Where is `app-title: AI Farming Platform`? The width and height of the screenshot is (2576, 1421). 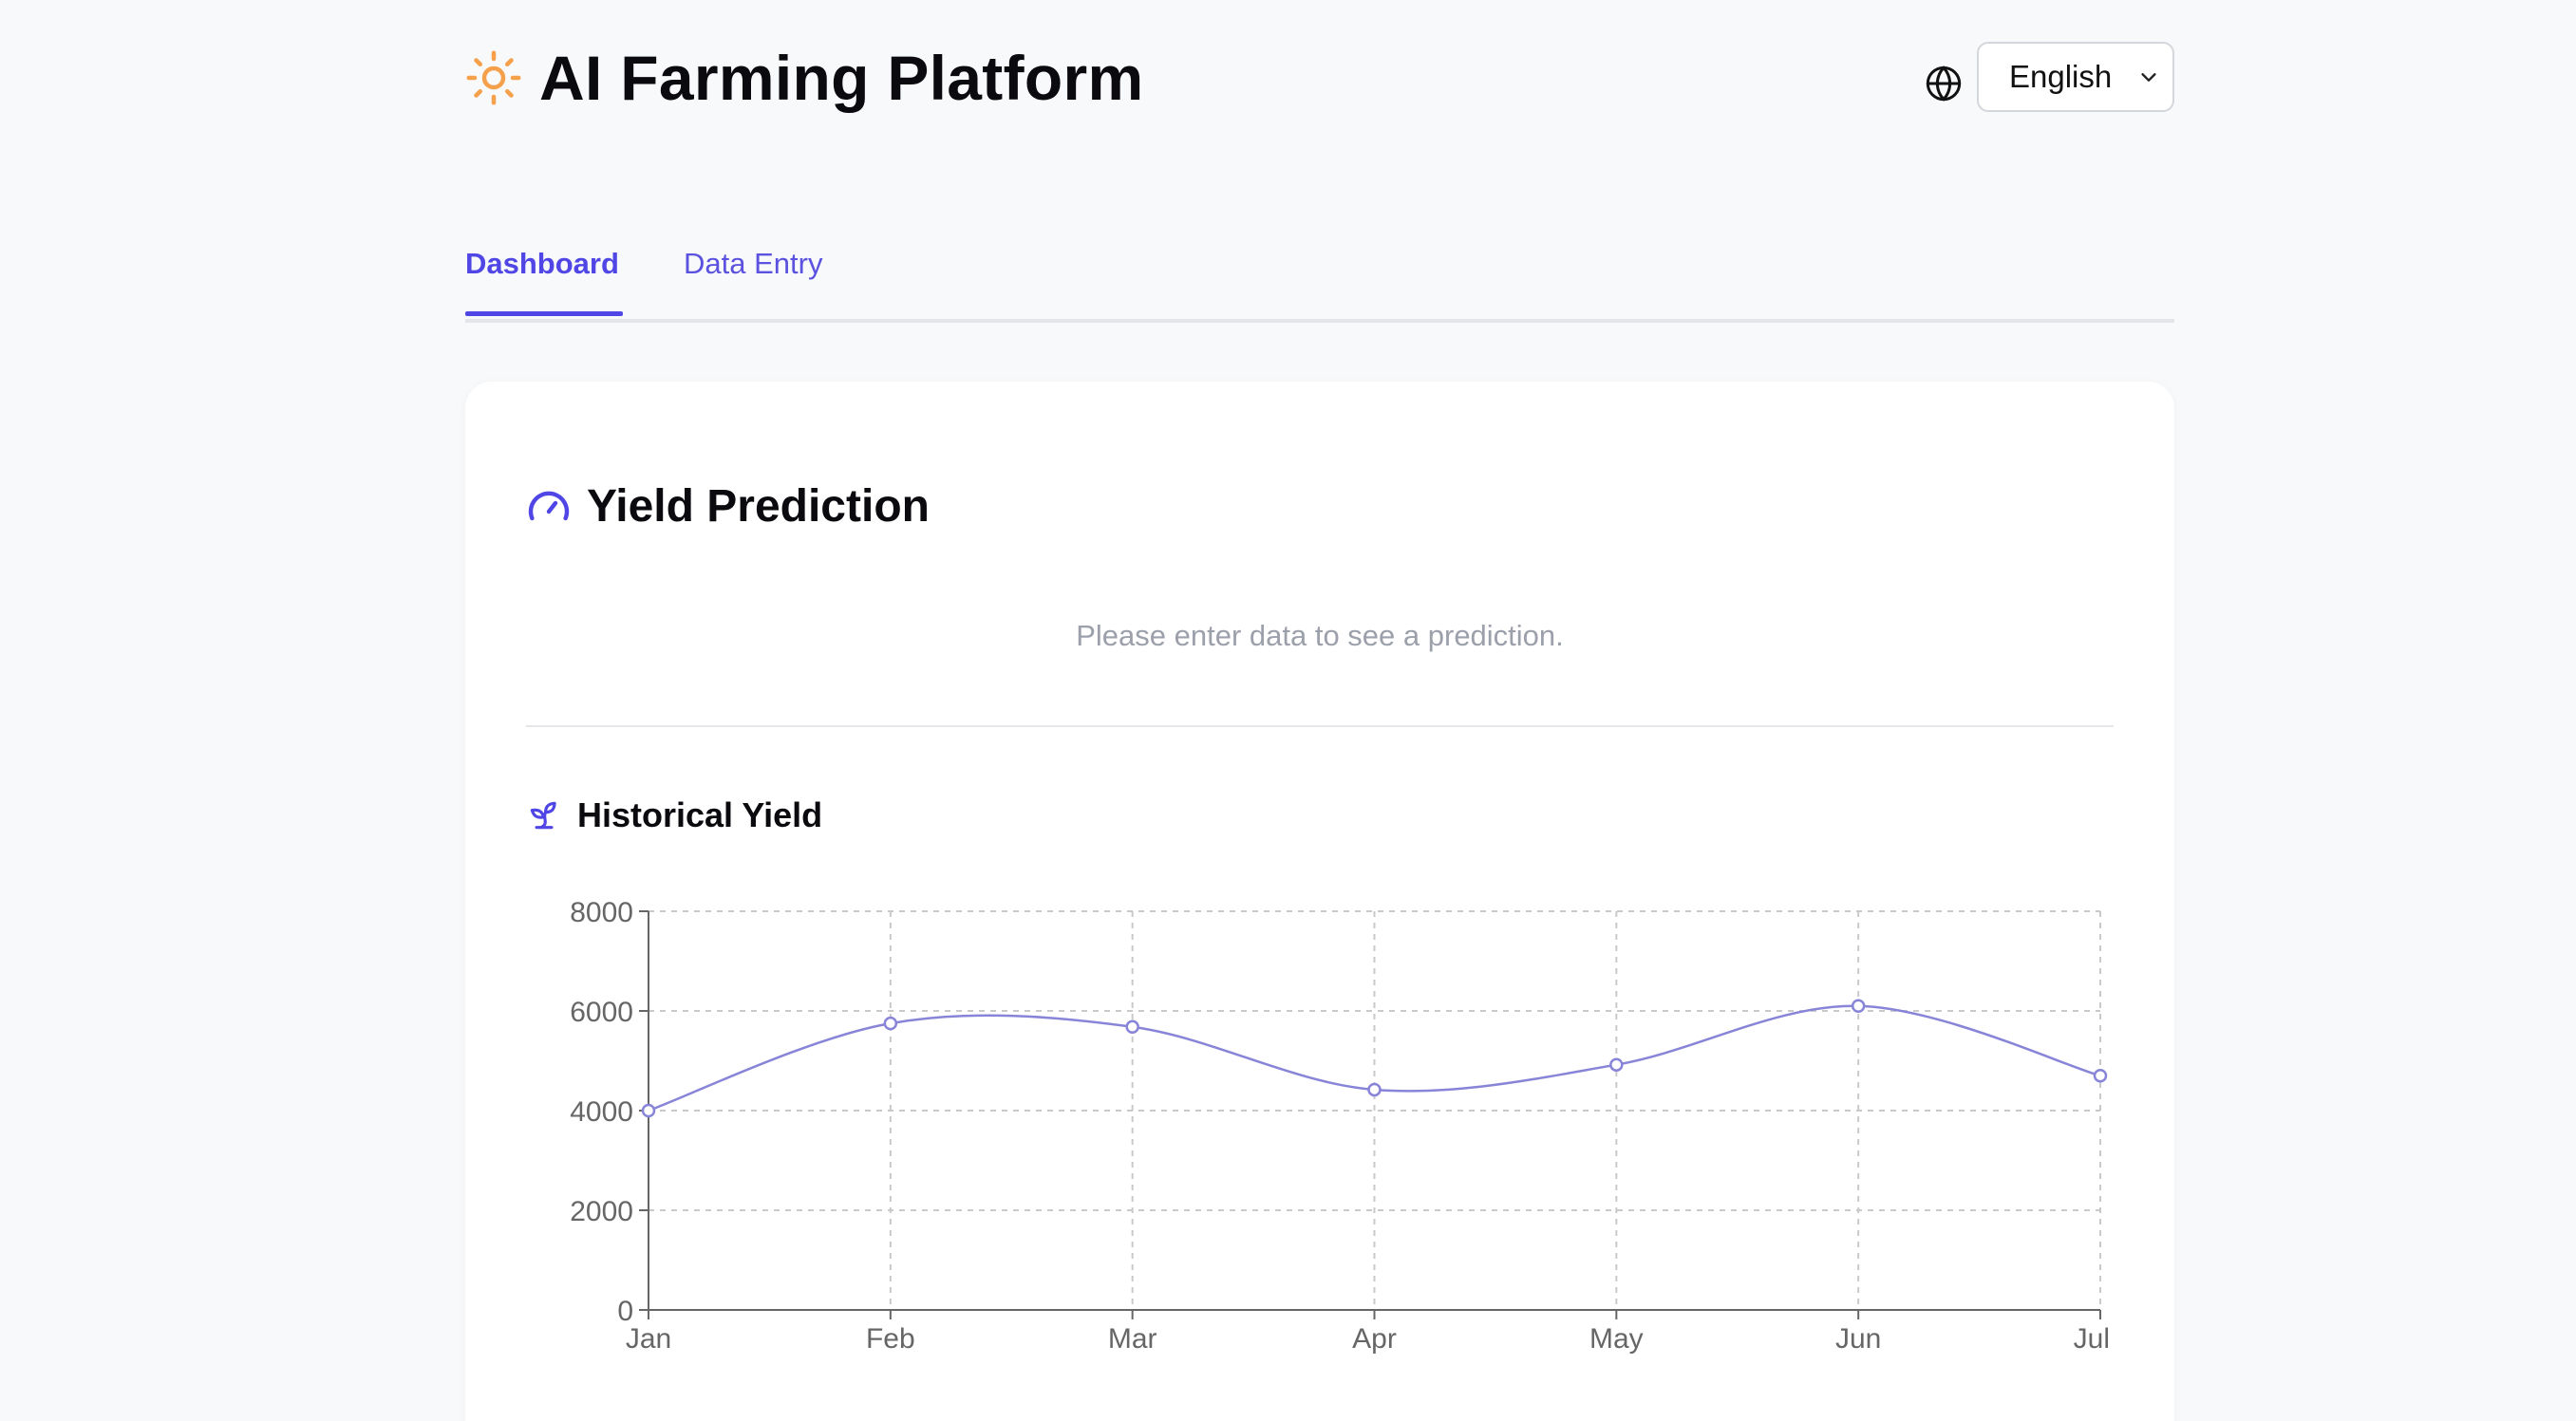 app-title: AI Farming Platform is located at coordinates (841, 78).